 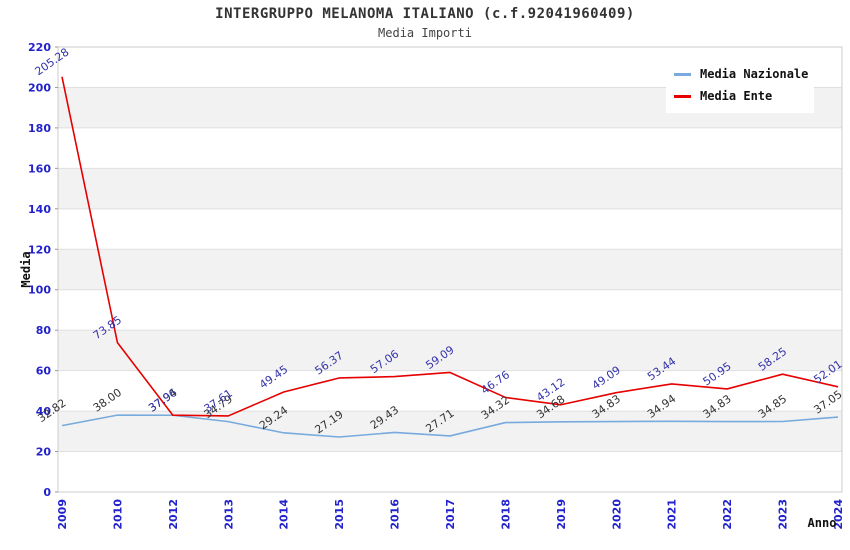 What do you see at coordinates (44, 330) in the screenshot?
I see `y-tick-label: 80` at bounding box center [44, 330].